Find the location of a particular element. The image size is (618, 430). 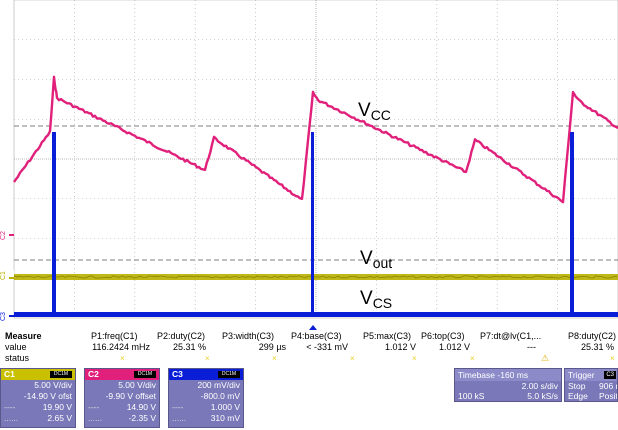

measure-value-p4: < -331 mV is located at coordinates (327, 347).